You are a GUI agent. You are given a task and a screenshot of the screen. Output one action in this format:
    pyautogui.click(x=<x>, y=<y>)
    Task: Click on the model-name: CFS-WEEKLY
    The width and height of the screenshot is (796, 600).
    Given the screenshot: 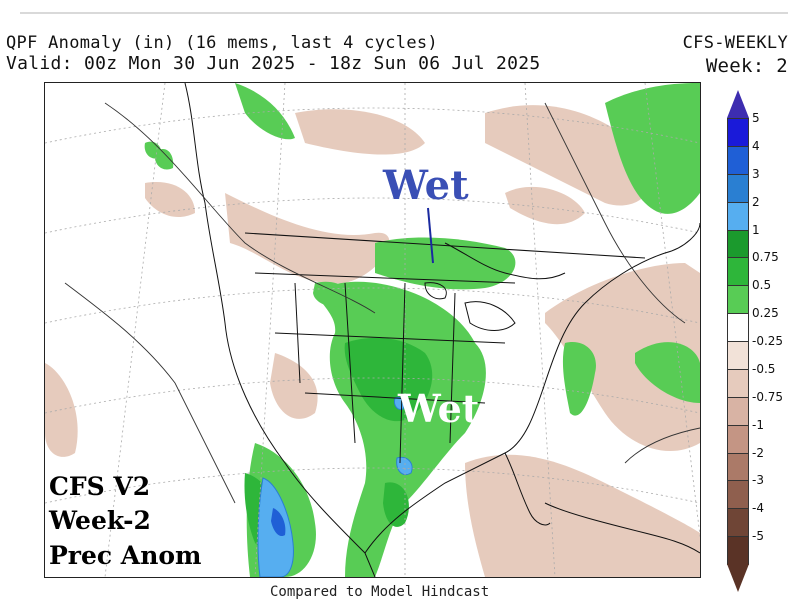 What is the action you would take?
    pyautogui.click(x=735, y=43)
    